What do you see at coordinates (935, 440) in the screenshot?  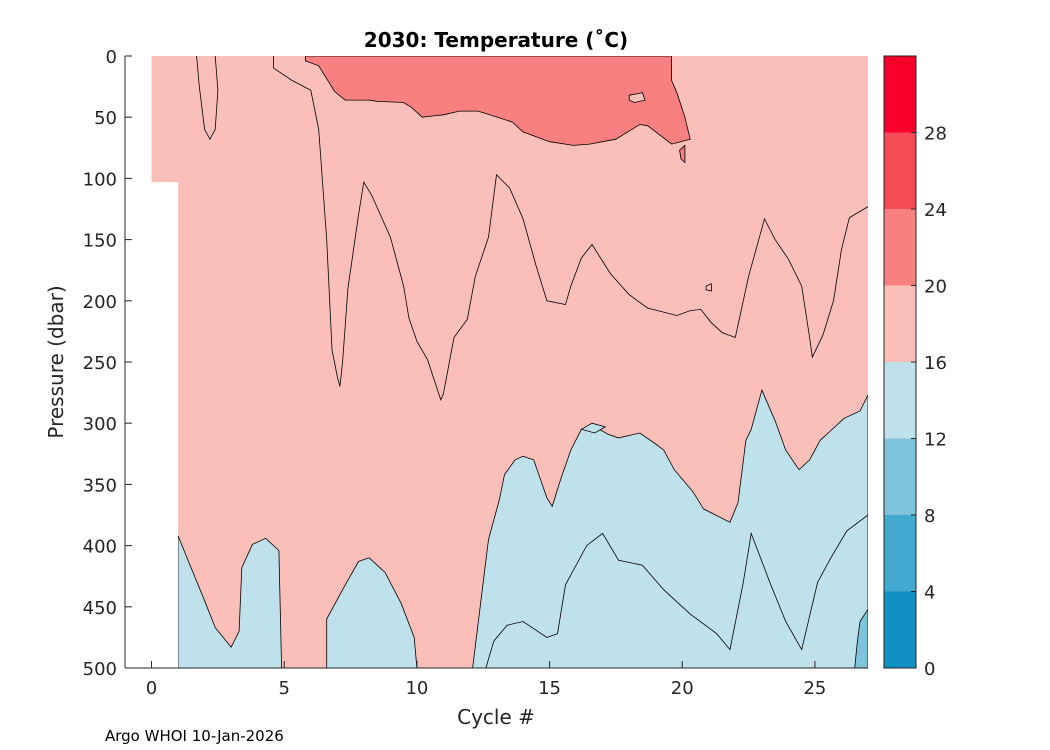 I see `colorbar-tick-label: 12` at bounding box center [935, 440].